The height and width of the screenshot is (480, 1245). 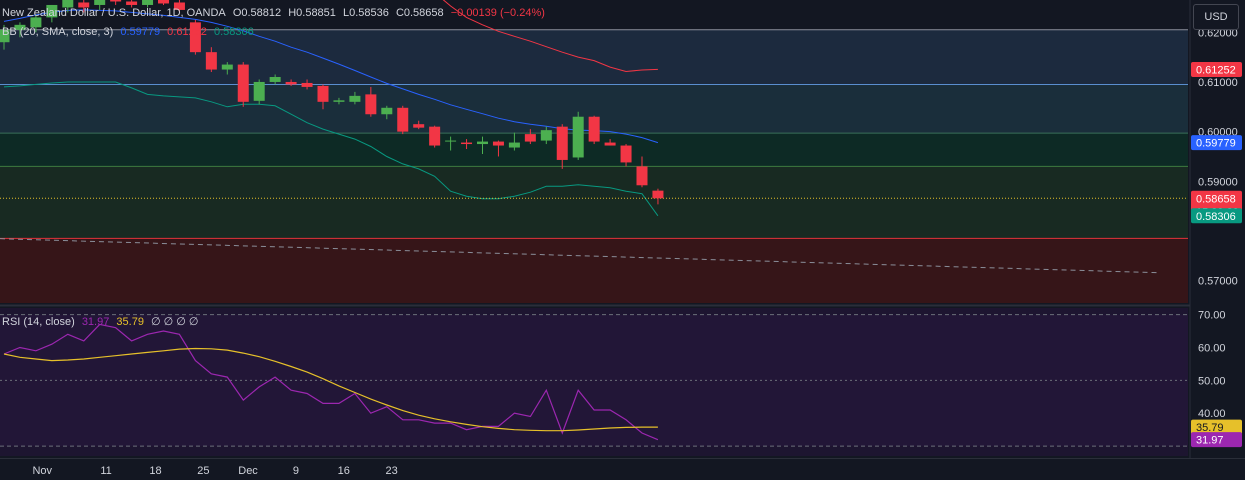 I want to click on rsi-ma-line, so click(x=330, y=389).